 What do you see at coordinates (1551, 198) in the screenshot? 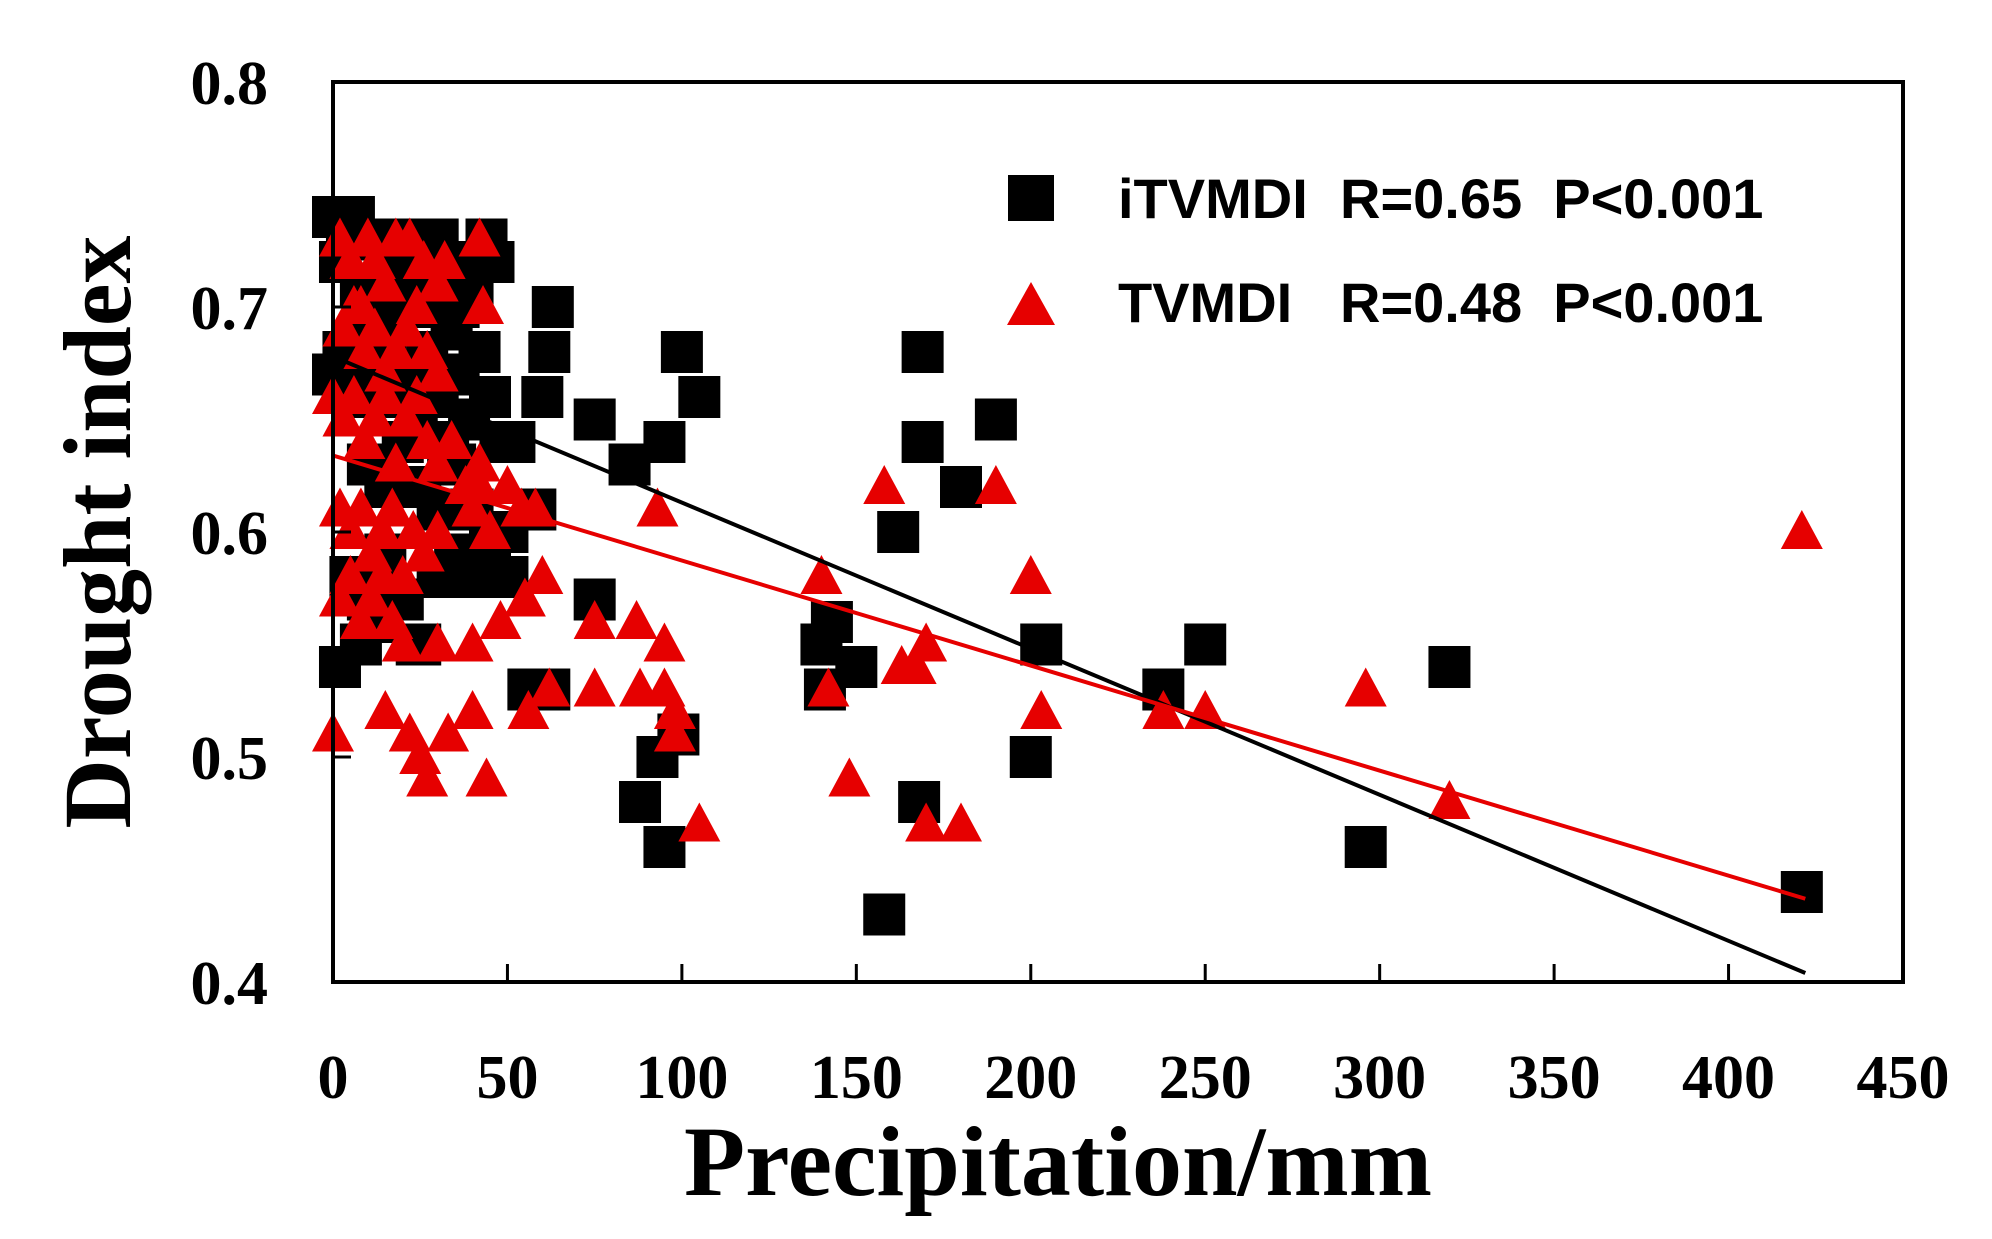
I see `legend-stats-itvmdi: R=0.65 P<0.001` at bounding box center [1551, 198].